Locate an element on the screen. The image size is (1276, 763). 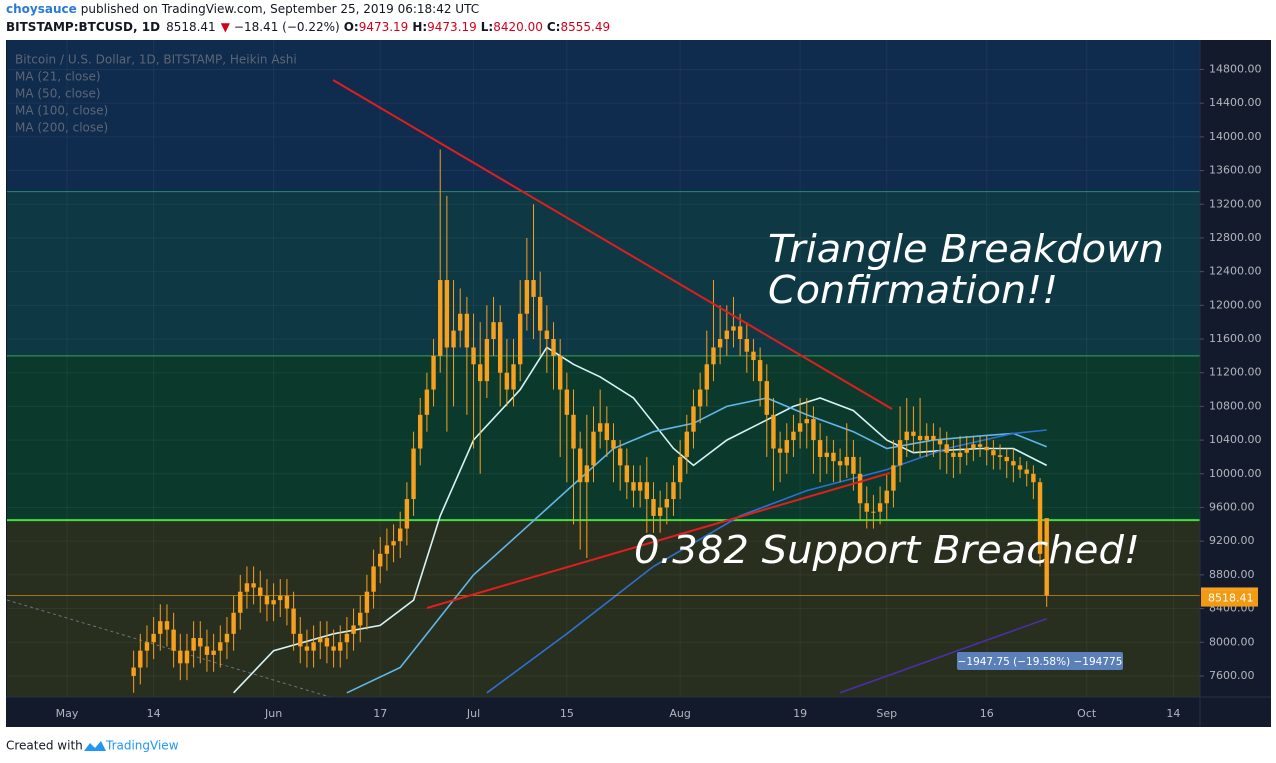
legend-entry: MA (100, close) is located at coordinates (61, 111).